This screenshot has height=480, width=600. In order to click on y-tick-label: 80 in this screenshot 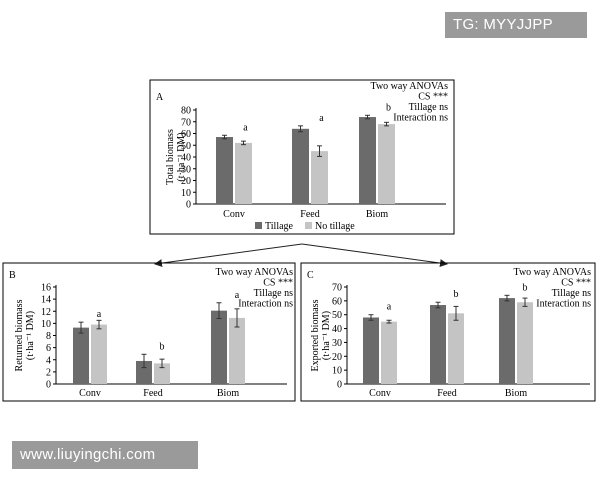, I will do `click(186, 111)`.